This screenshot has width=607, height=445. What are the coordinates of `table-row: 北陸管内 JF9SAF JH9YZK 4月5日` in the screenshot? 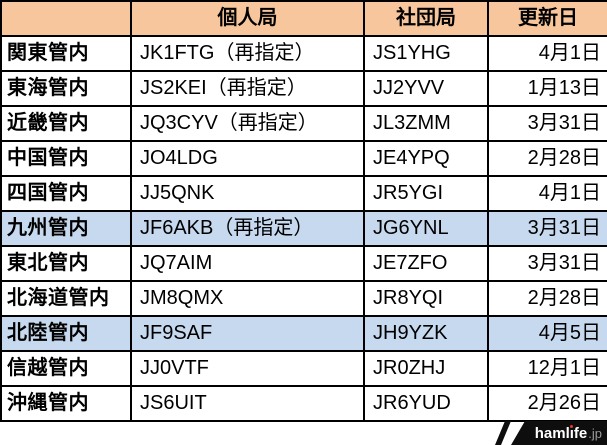 It's located at (303, 333).